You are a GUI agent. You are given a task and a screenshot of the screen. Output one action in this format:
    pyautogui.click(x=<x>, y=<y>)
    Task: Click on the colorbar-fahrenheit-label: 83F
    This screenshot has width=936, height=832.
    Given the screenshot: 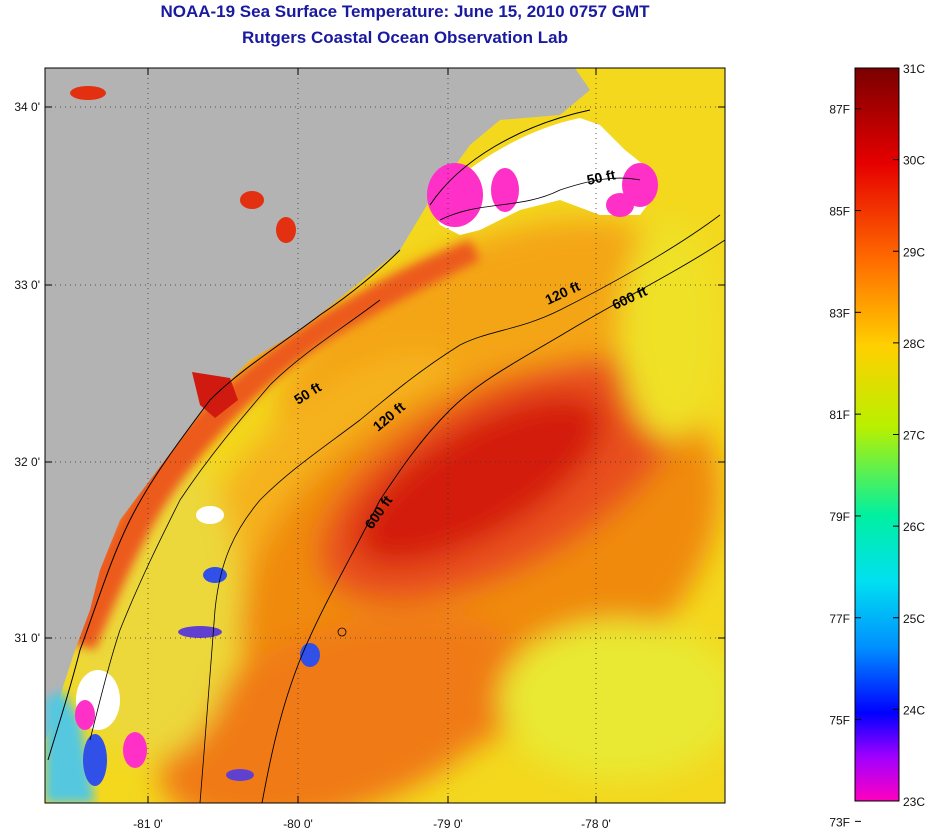 What is the action you would take?
    pyautogui.click(x=839, y=313)
    